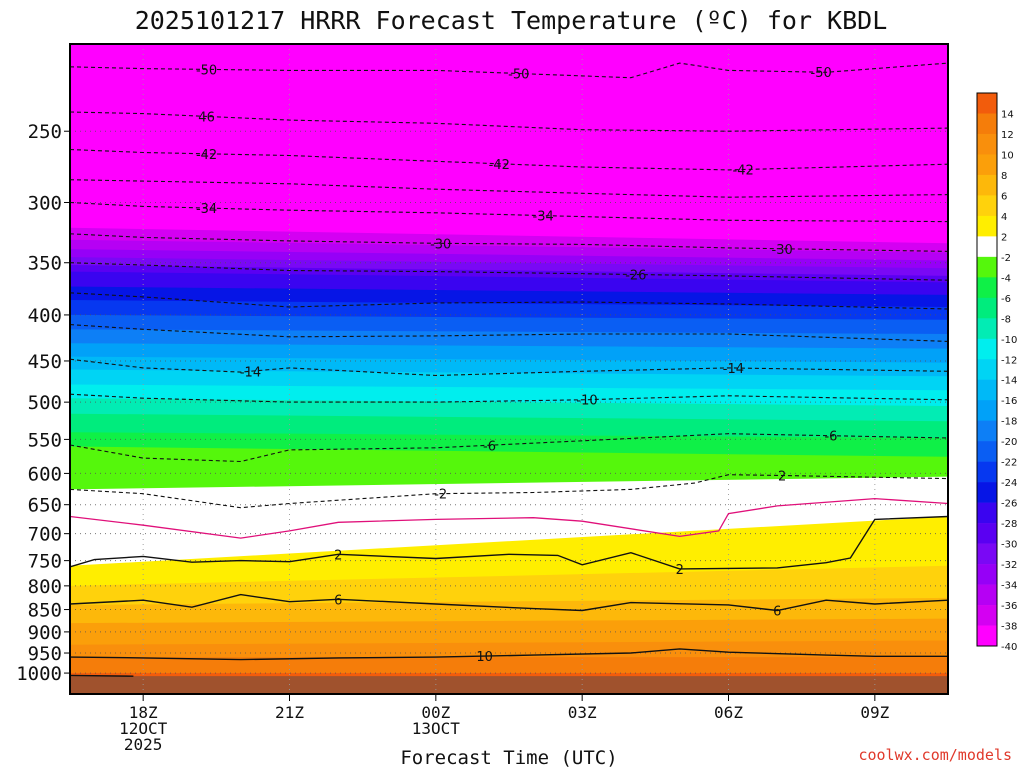 The height and width of the screenshot is (768, 1024). Describe the element at coordinates (1009, 545) in the screenshot. I see `colorbar-label: -30` at that location.